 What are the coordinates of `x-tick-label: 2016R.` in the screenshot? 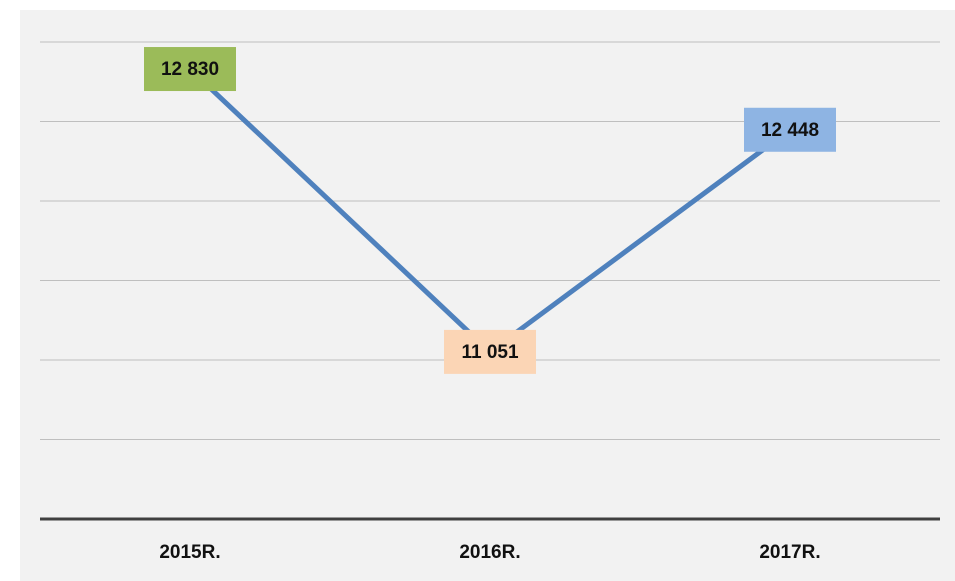 It's located at (489, 552).